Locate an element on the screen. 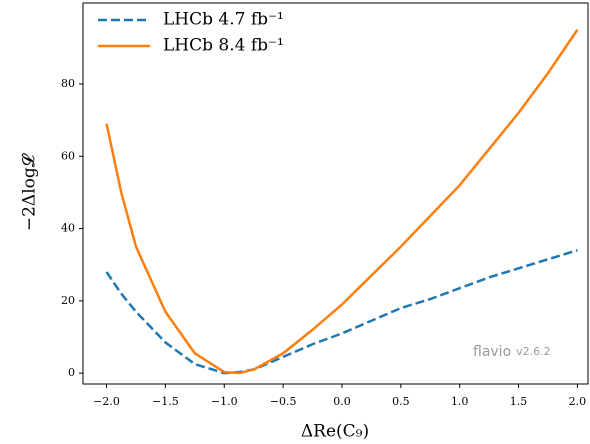 This screenshot has width=590, height=444. y-tick-label: 20 is located at coordinates (68, 300).